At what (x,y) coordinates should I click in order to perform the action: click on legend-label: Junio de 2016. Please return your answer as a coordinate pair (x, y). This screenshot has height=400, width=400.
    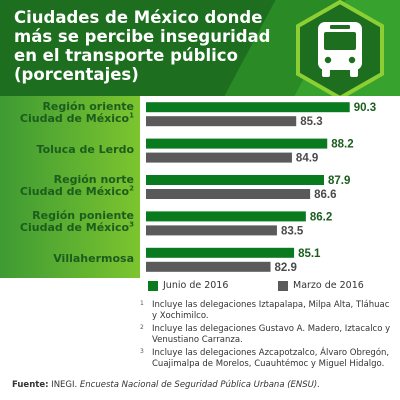
    Looking at the image, I should click on (196, 285).